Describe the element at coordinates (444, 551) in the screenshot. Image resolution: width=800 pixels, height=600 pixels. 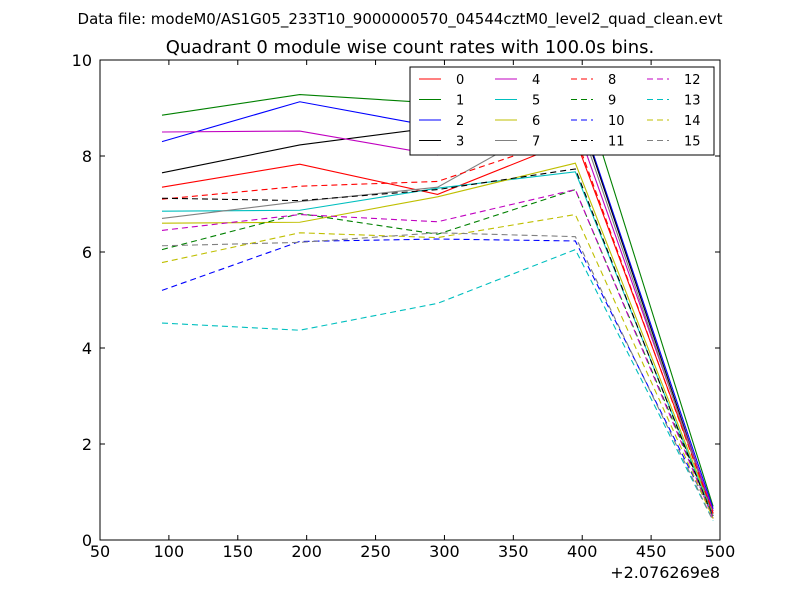
I see `x-tick-label: 300` at that location.